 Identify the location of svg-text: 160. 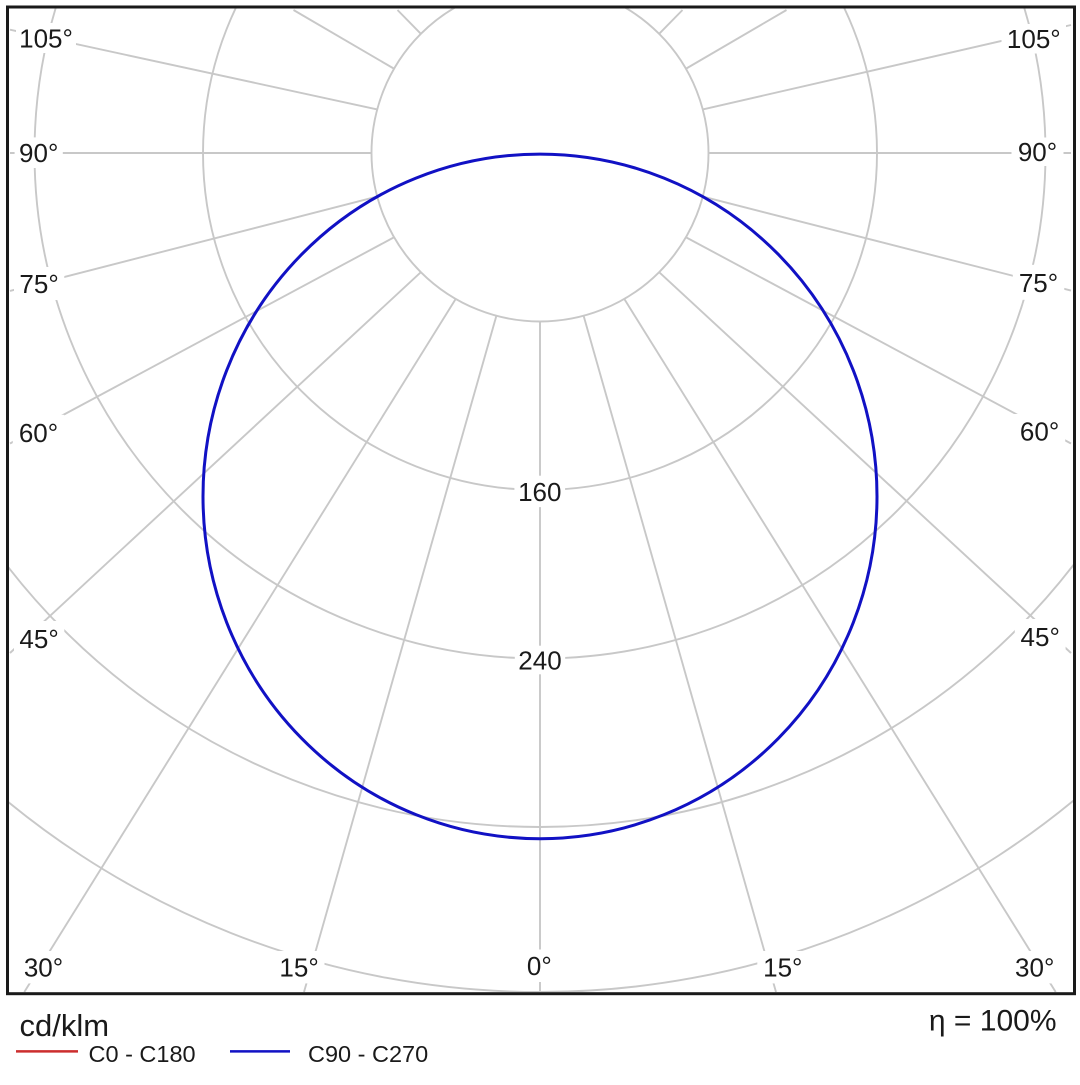
(539, 492).